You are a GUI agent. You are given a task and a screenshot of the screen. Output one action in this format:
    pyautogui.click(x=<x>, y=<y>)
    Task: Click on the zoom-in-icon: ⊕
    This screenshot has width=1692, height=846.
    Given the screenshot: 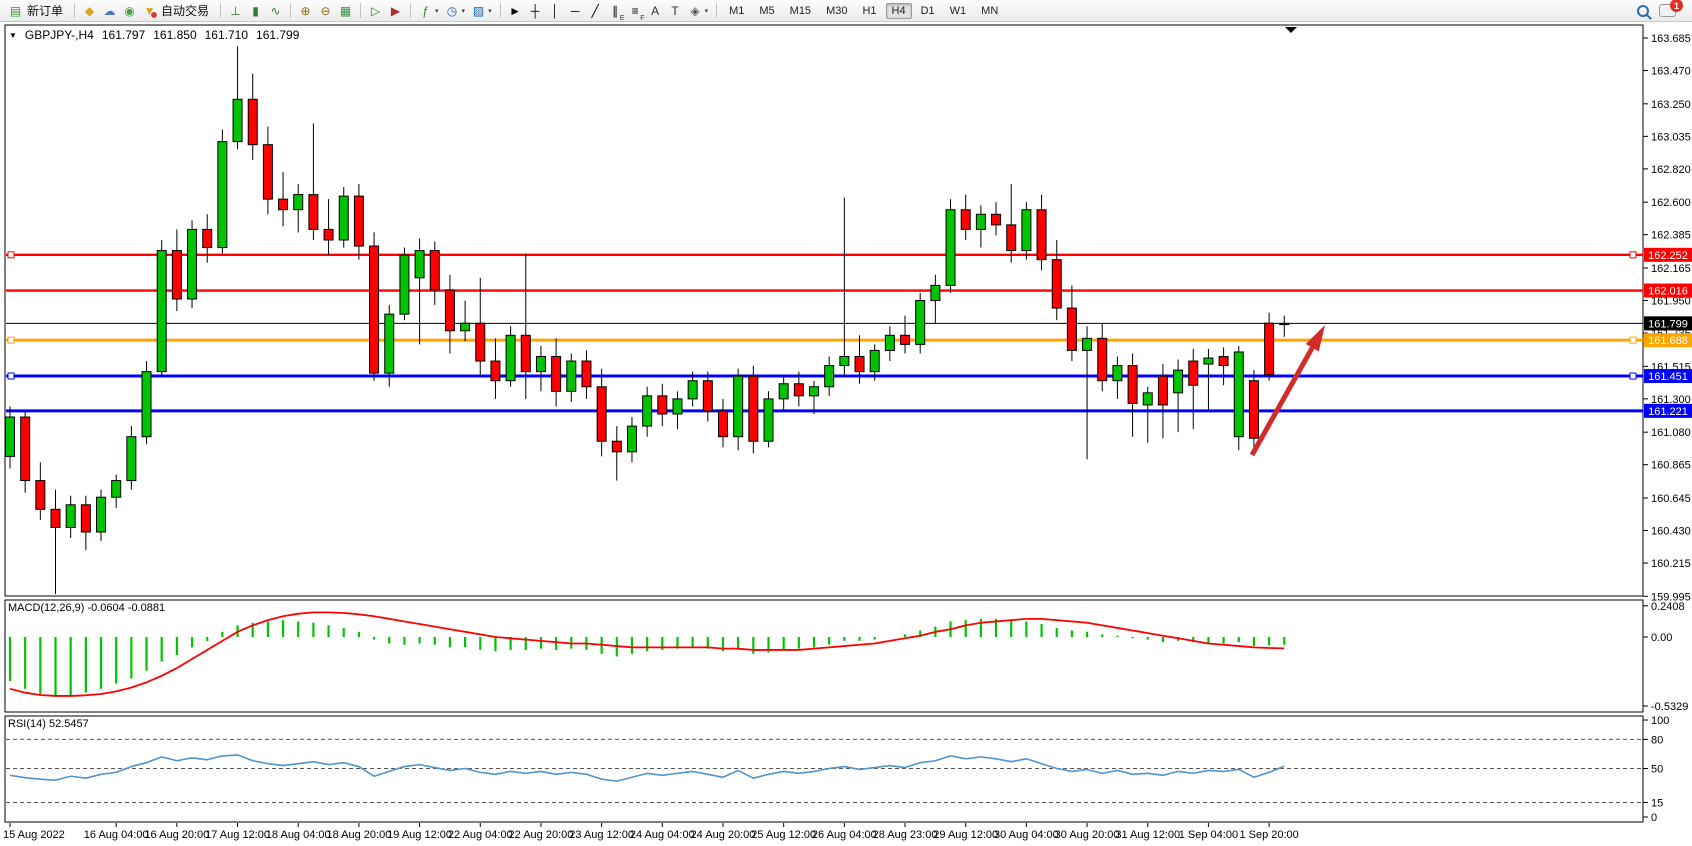 What is the action you would take?
    pyautogui.click(x=305, y=10)
    